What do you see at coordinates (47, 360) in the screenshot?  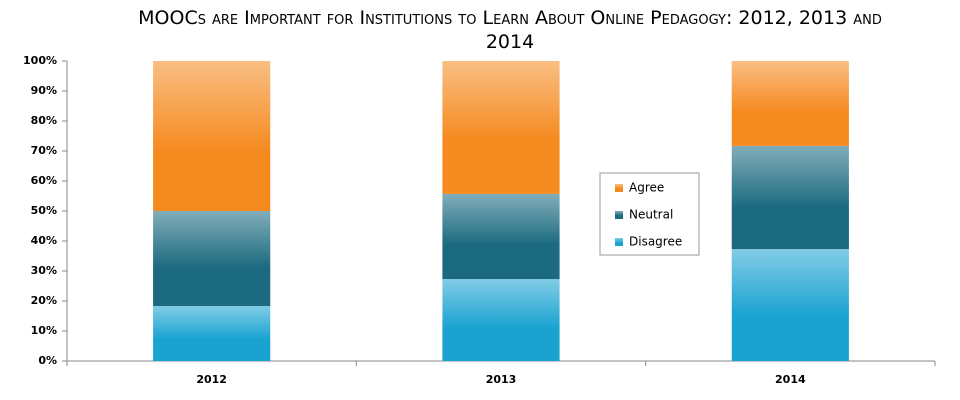 I see `y-tick-label: 0%` at bounding box center [47, 360].